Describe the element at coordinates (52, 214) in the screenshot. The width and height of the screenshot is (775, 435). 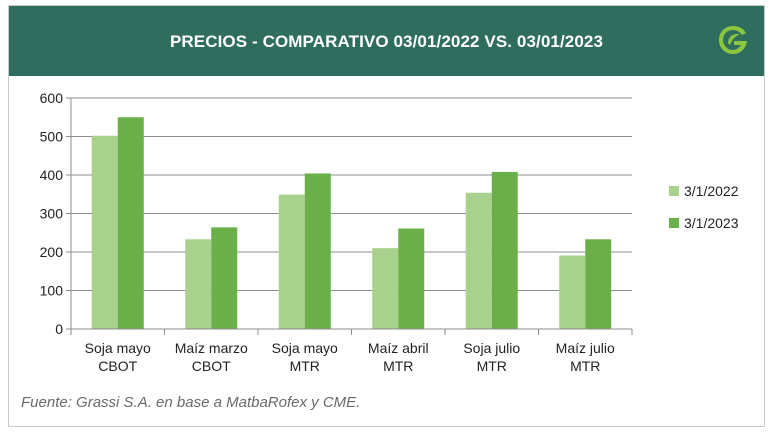
I see `y-tick-label: 300` at that location.